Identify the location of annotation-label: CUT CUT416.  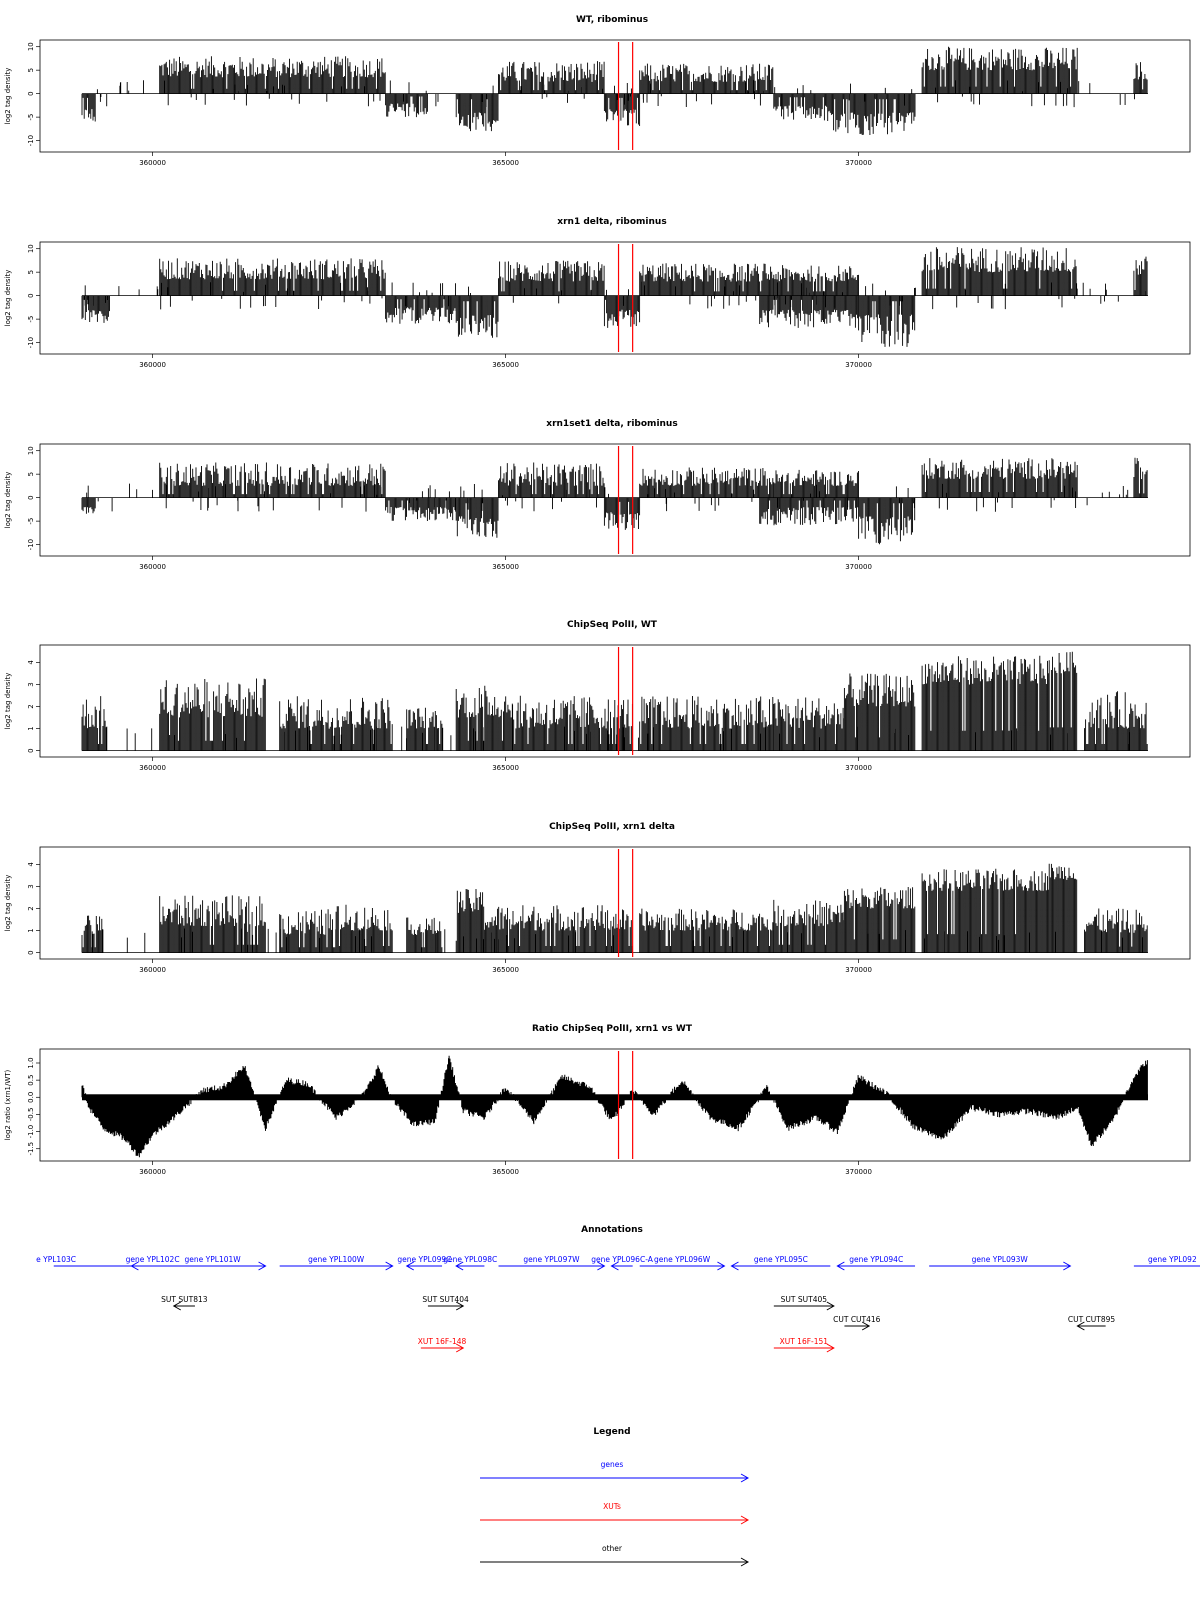
(857, 1319).